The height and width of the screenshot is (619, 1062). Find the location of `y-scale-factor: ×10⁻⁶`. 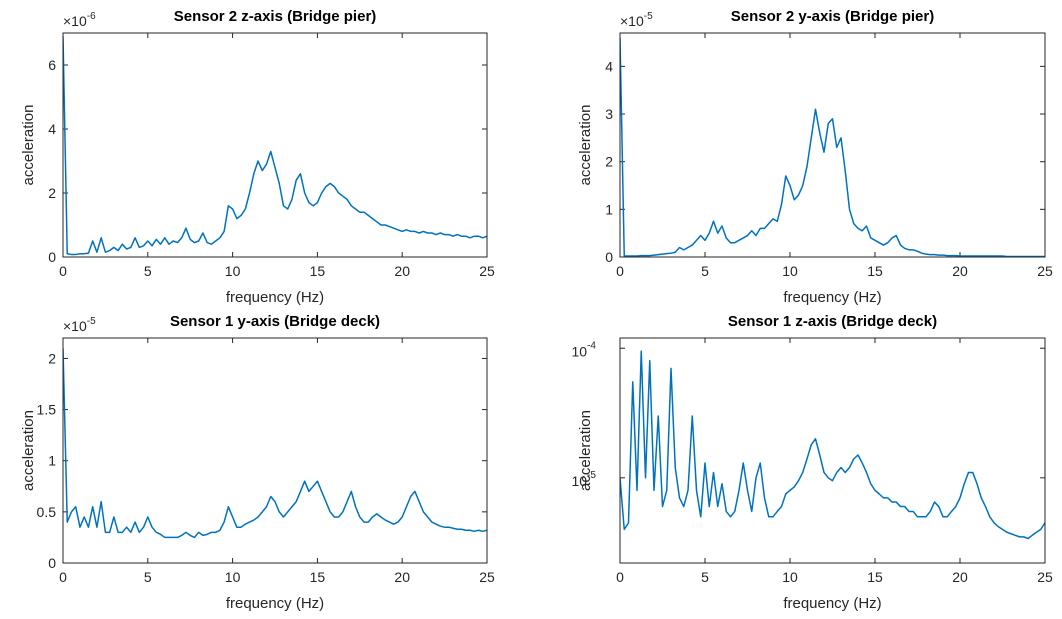

y-scale-factor: ×10⁻⁶ is located at coordinates (79, 20).